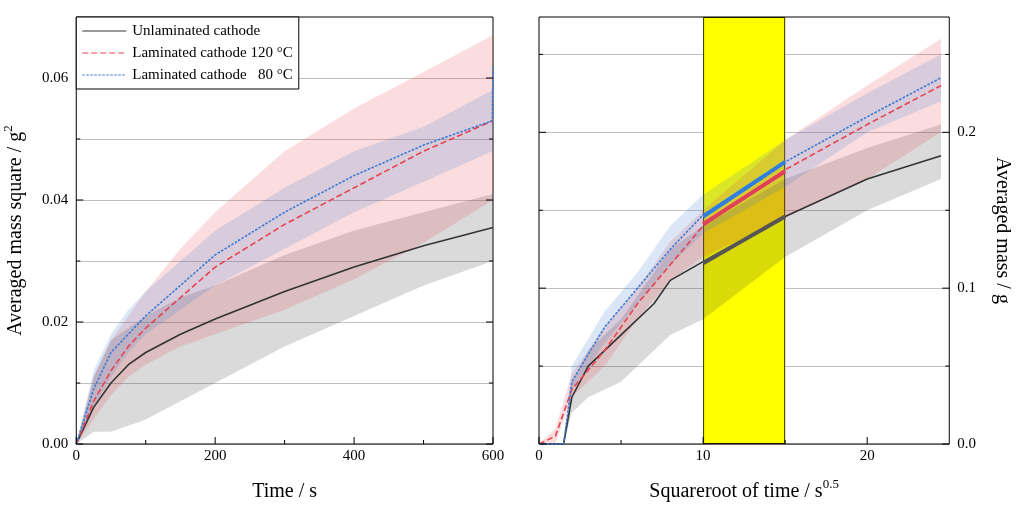  I want to click on legend-label: Laminated cathode 80 °C, so click(212, 73).